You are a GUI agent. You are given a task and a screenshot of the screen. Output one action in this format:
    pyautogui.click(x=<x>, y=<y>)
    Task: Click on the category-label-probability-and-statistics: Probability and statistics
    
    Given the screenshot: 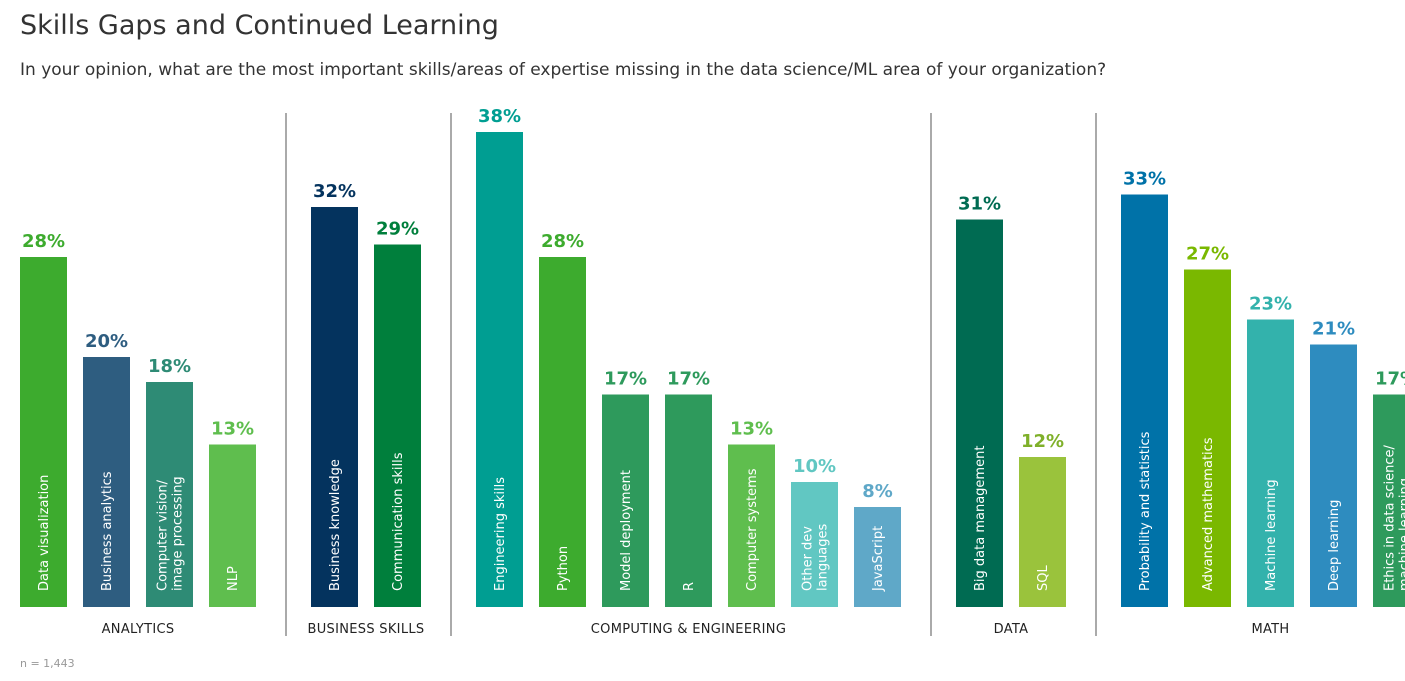 What is the action you would take?
    pyautogui.click(x=1145, y=511)
    